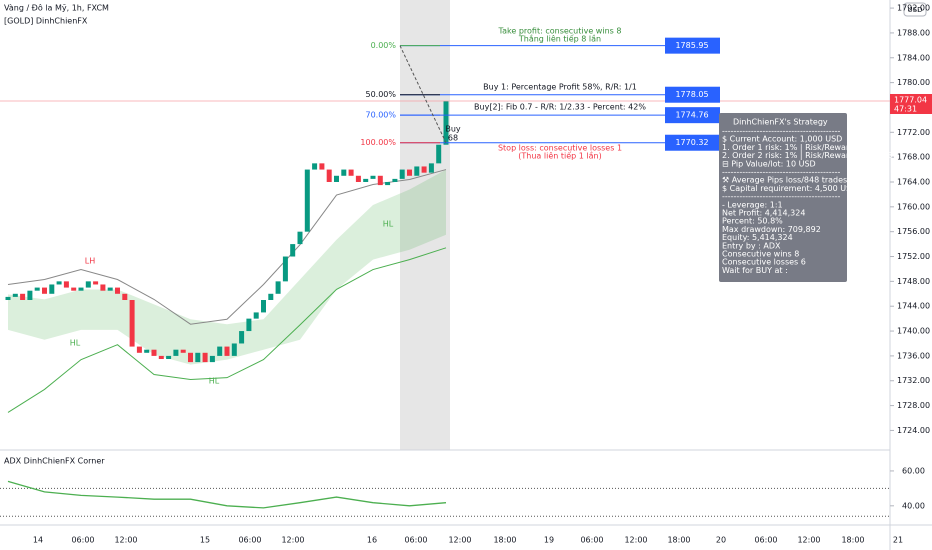 This screenshot has width=932, height=550. What do you see at coordinates (757, 237) in the screenshot?
I see `panel-line: Equity: 5,414,324` at bounding box center [757, 237].